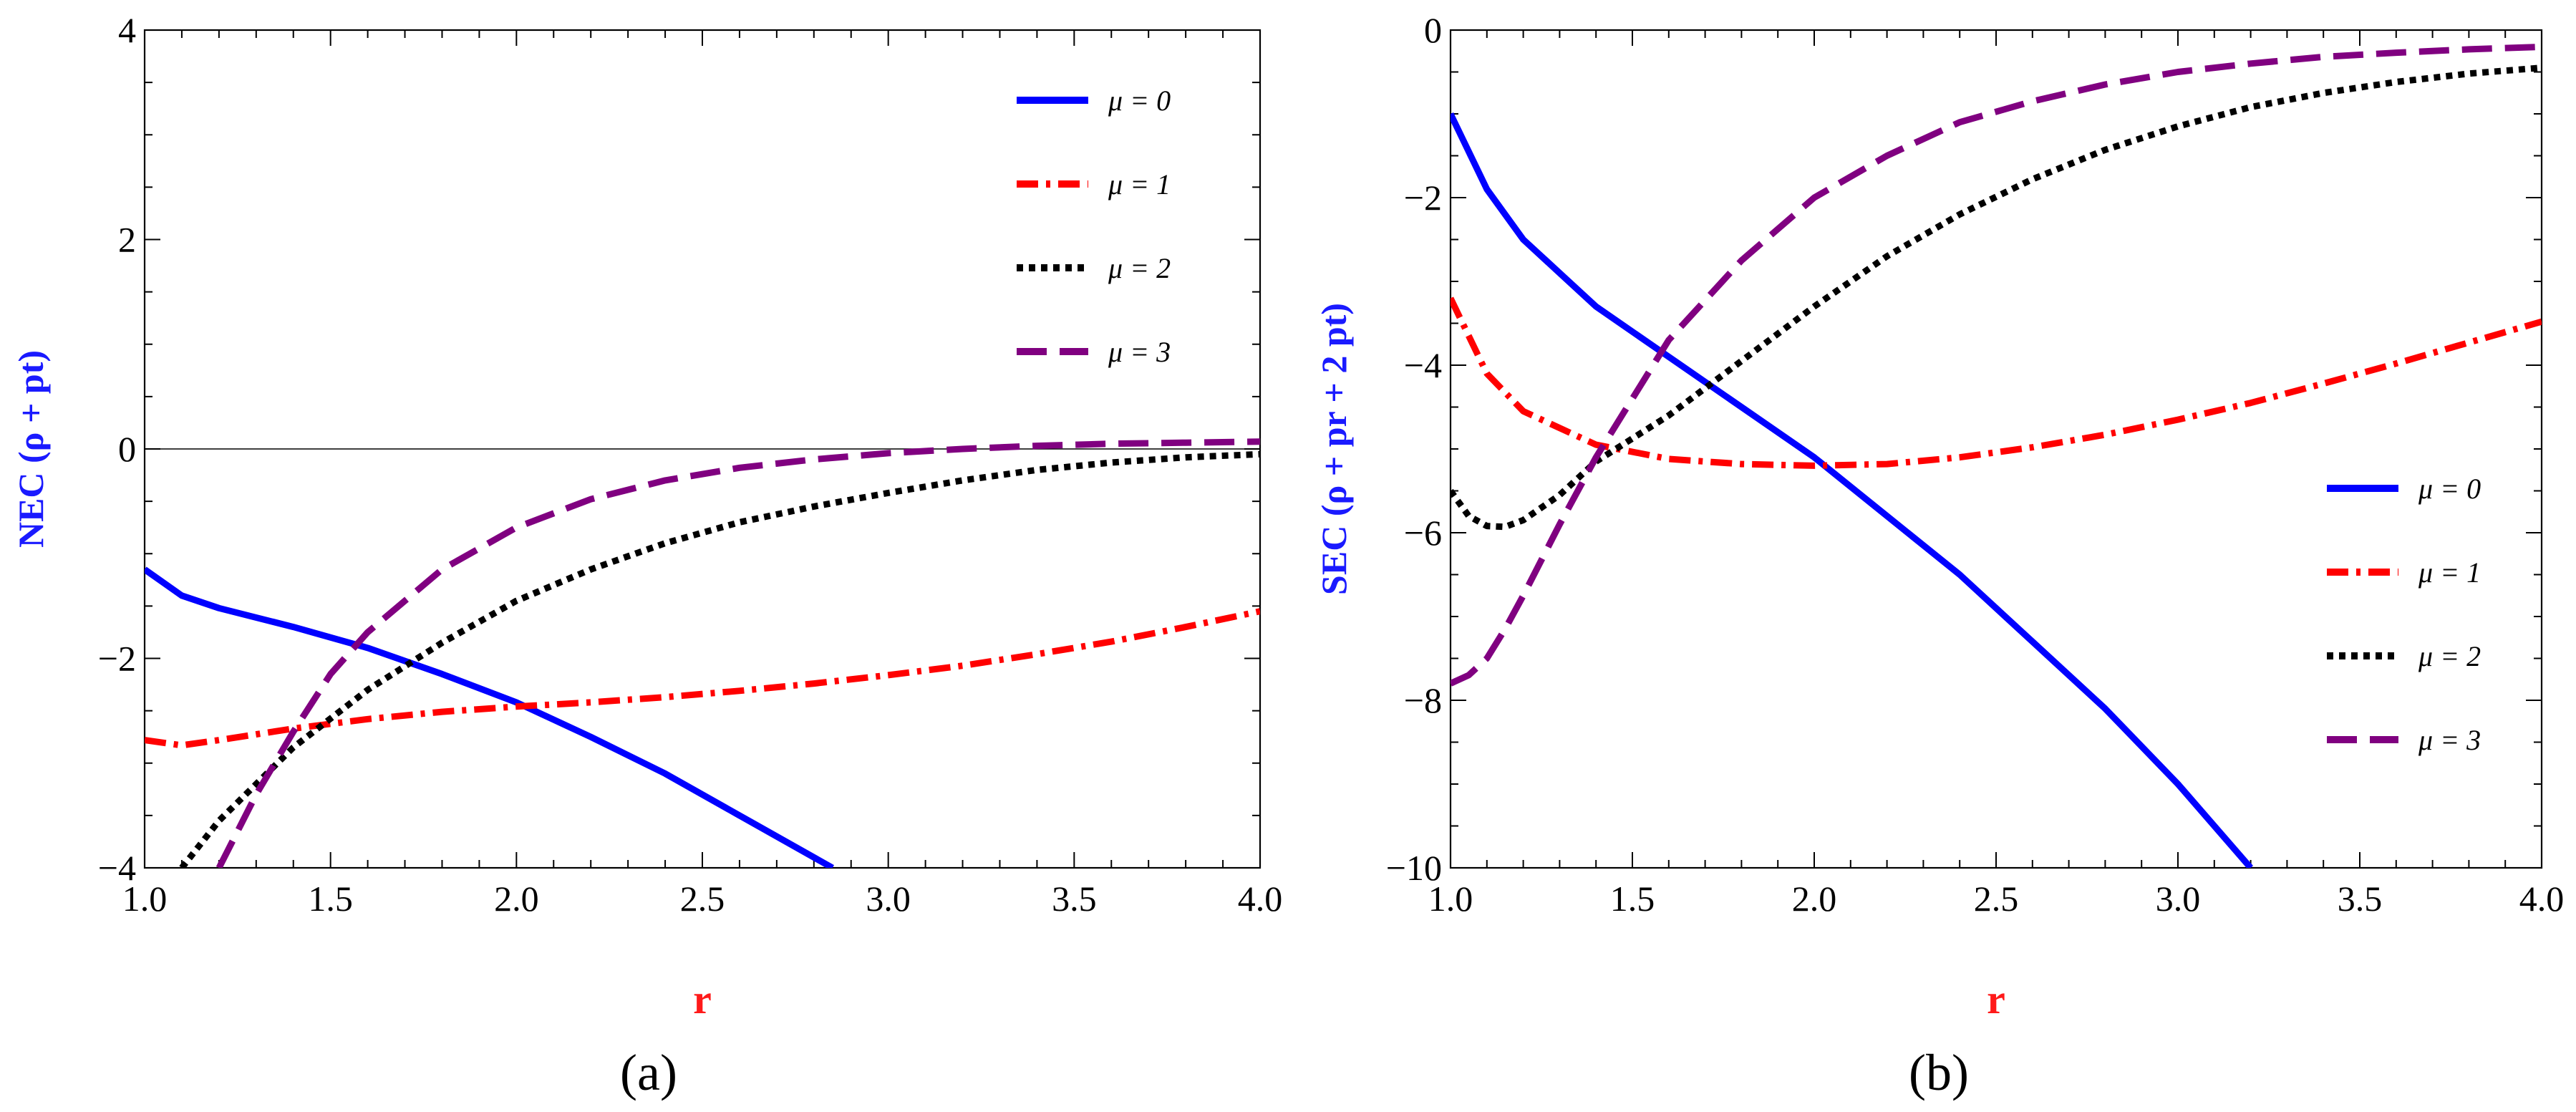 The image size is (2576, 1112). I want to click on y-axis-label: SEC (ρ + pr + 2 pt), so click(1334, 449).